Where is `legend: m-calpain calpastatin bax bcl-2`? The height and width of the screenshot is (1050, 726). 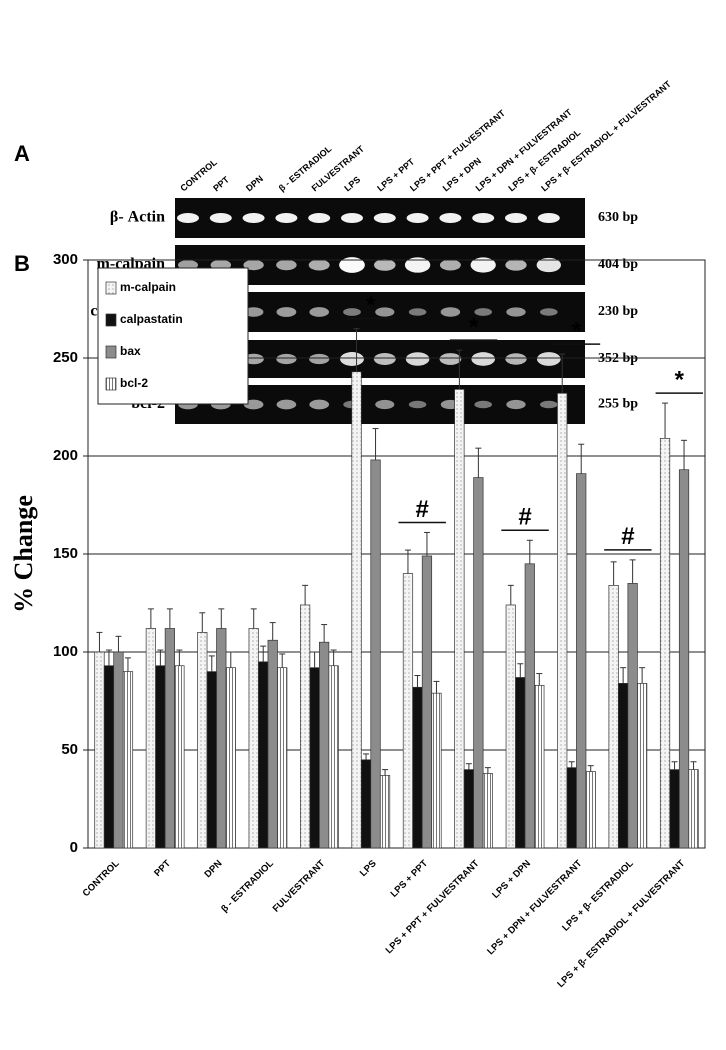 legend: m-calpain calpastatin bax bcl-2 is located at coordinates (173, 336).